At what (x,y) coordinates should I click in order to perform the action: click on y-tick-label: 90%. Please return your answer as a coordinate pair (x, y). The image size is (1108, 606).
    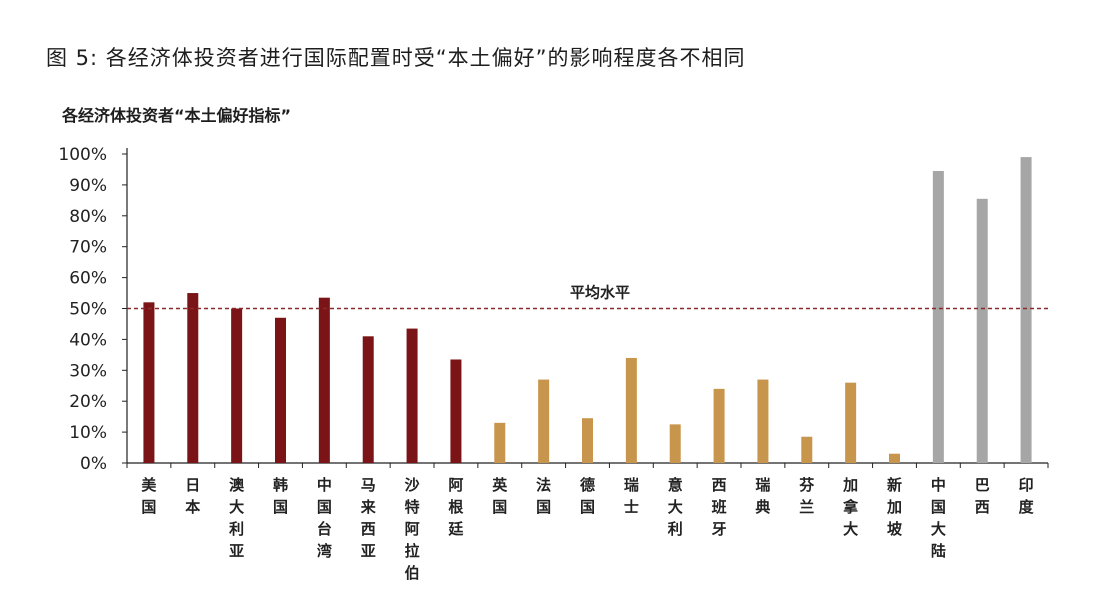
    Looking at the image, I should click on (88, 186).